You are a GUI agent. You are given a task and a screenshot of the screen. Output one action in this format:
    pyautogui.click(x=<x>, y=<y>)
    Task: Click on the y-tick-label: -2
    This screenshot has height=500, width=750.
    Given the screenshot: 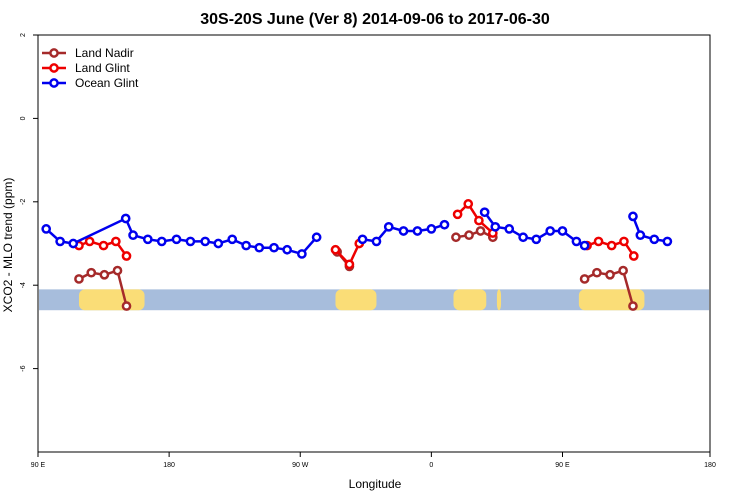 What is the action you would take?
    pyautogui.click(x=23, y=202)
    